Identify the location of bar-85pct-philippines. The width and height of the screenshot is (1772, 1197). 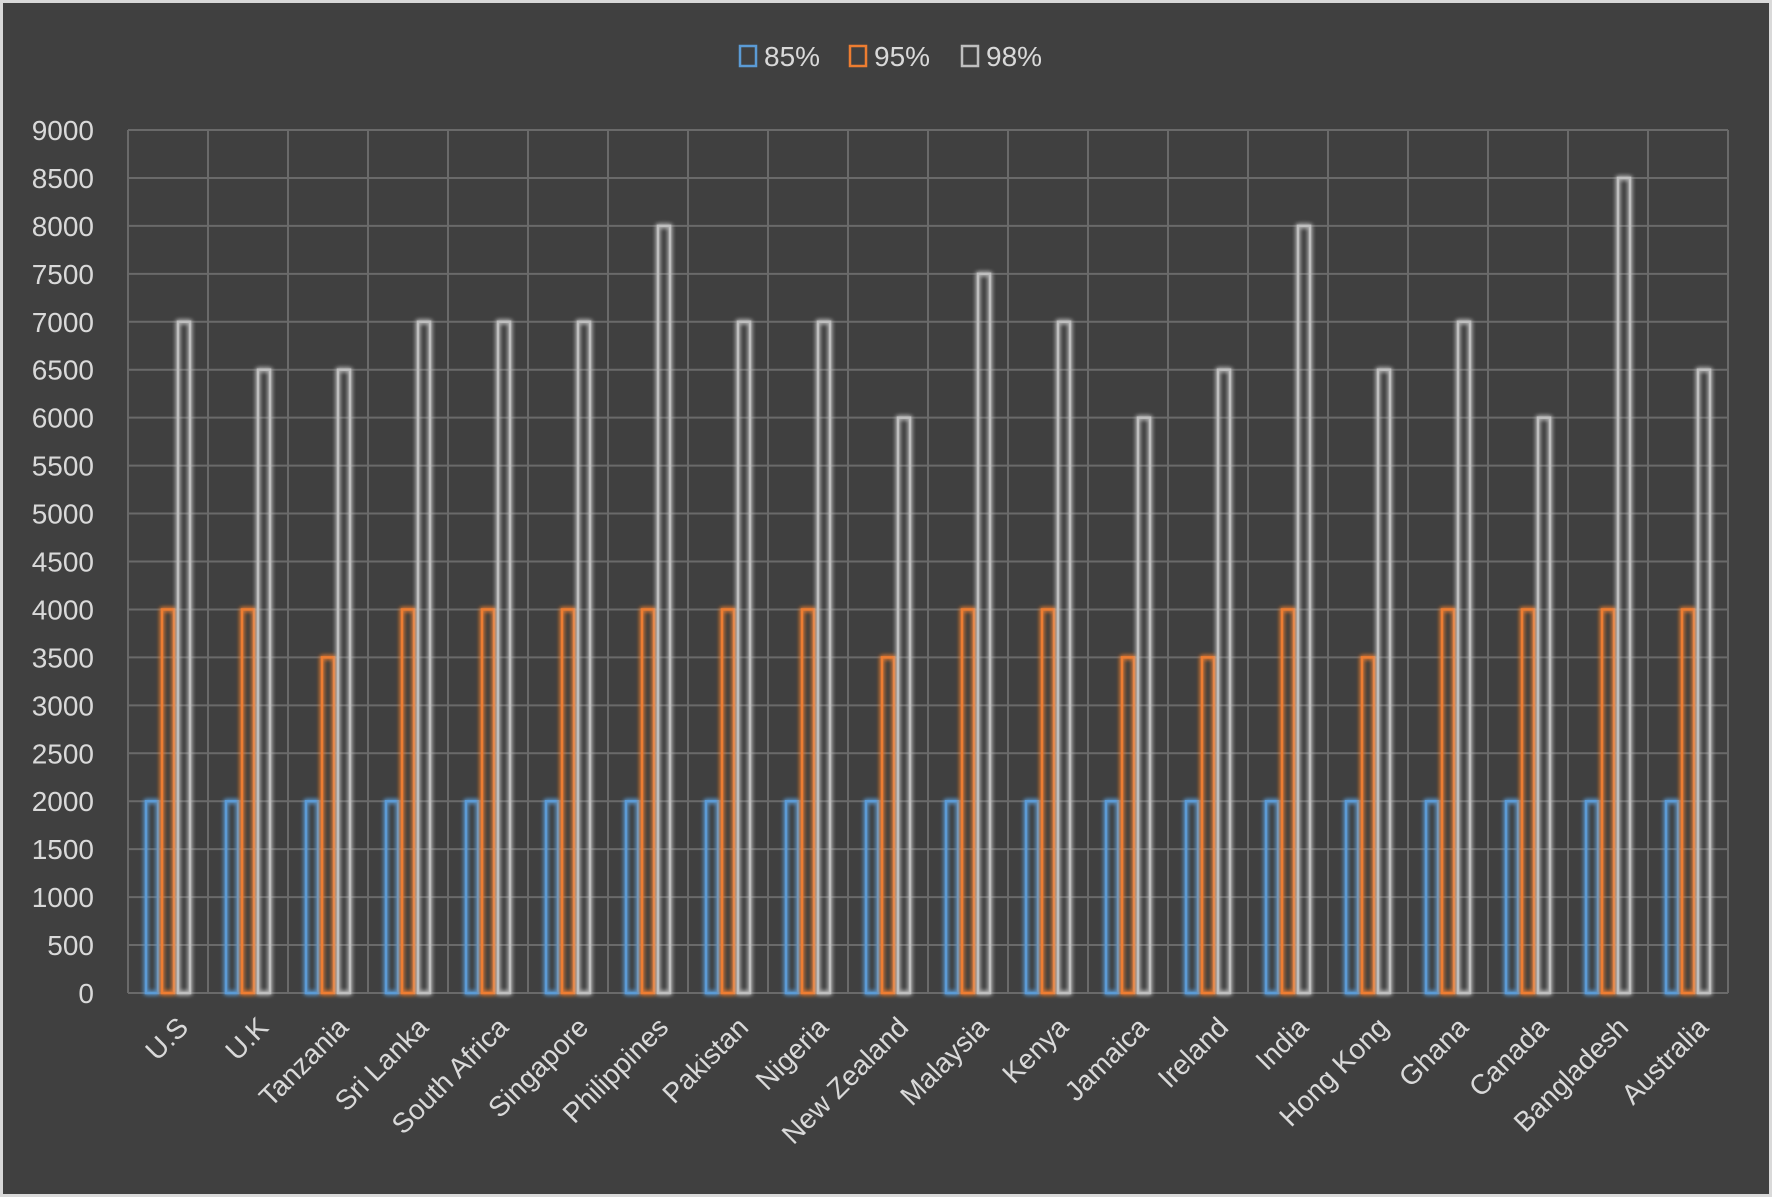
(632, 897).